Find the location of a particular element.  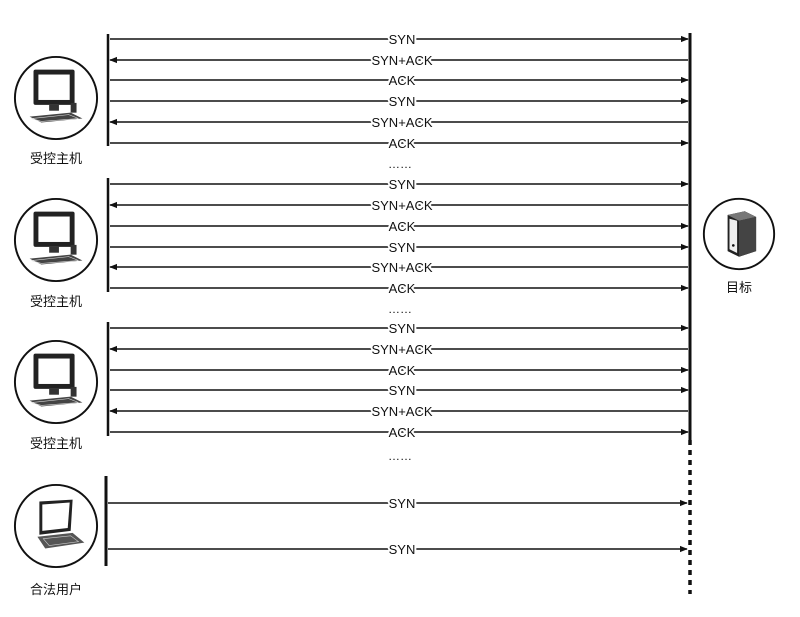

laptop-icon is located at coordinates (56, 526).